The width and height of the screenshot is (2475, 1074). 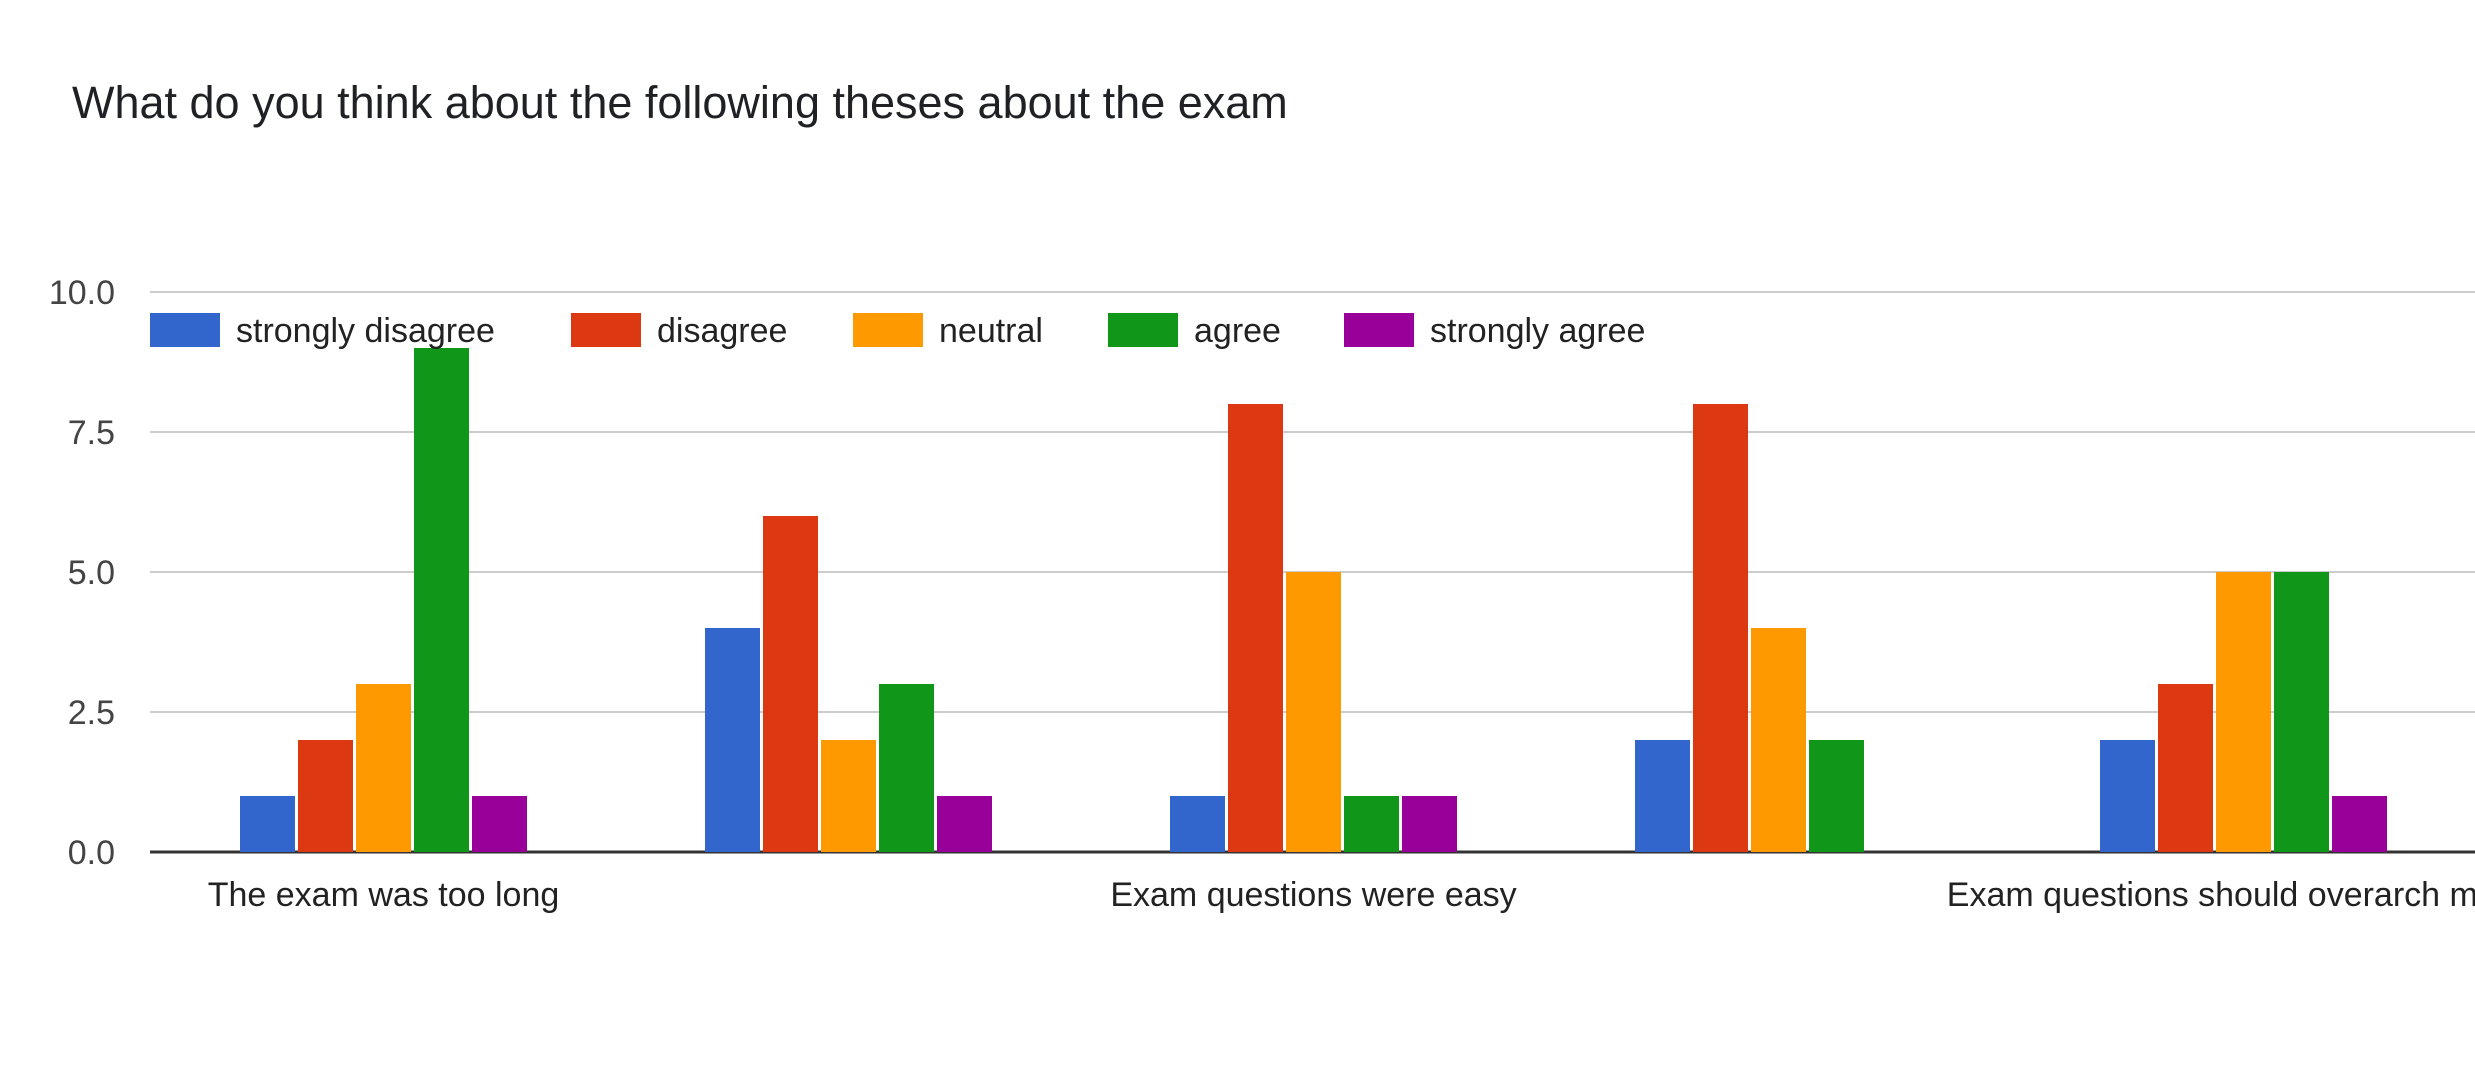 I want to click on legend-label-disagree: disagree, so click(x=722, y=331).